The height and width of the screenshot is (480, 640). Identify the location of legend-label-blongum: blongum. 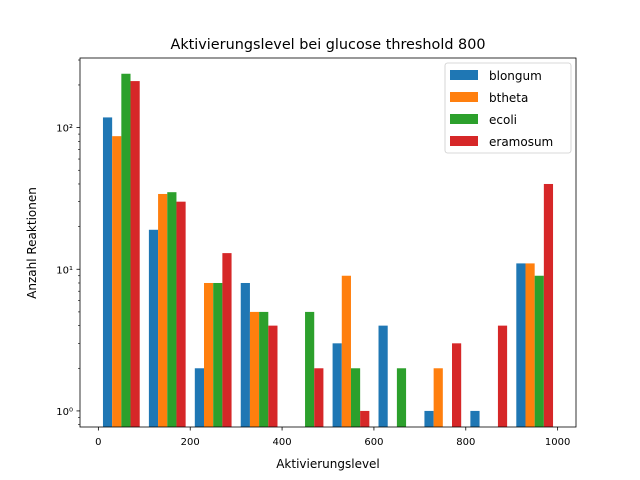
(515, 76).